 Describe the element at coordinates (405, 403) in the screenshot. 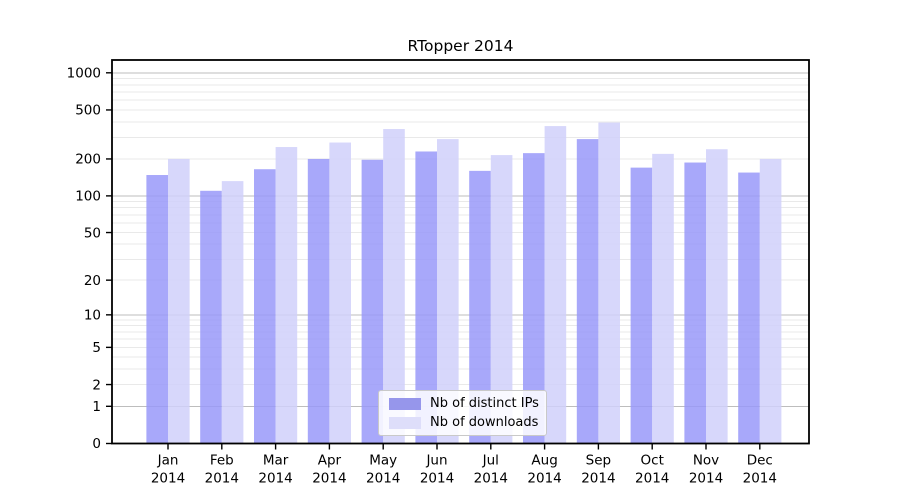

I see `legend-swatch-distinct-ips` at that location.